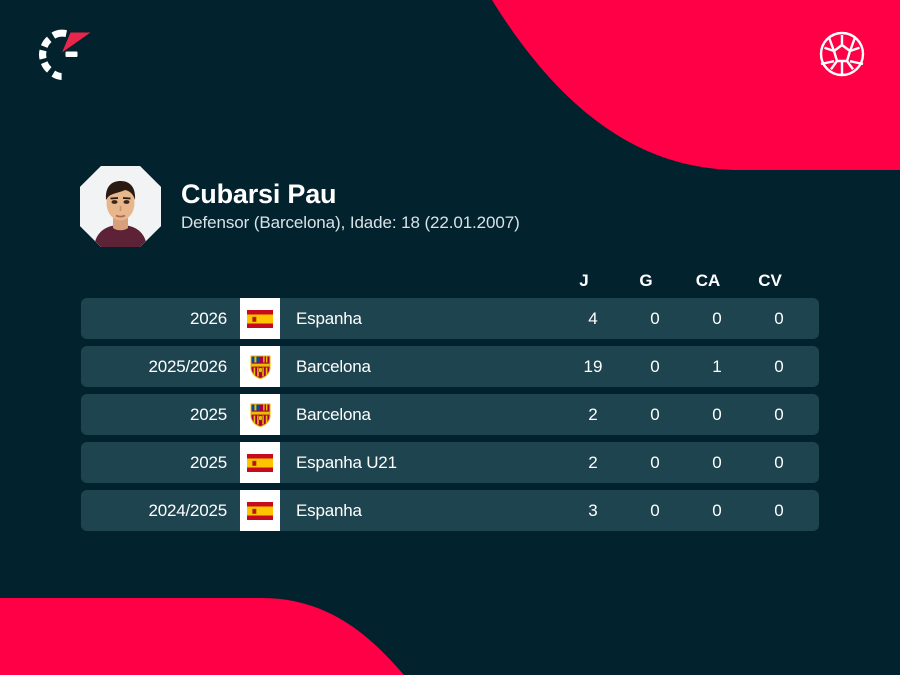 Image resolution: width=900 pixels, height=675 pixels. I want to click on cell-season: 2024/2025, so click(187, 510).